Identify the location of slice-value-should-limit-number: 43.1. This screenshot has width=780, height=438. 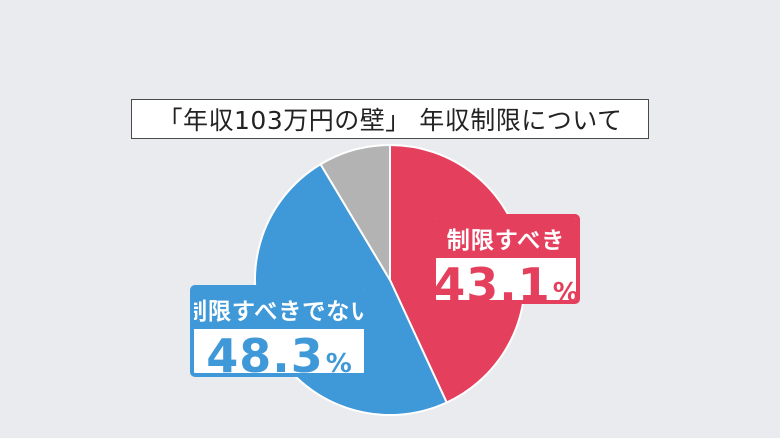
(492, 281).